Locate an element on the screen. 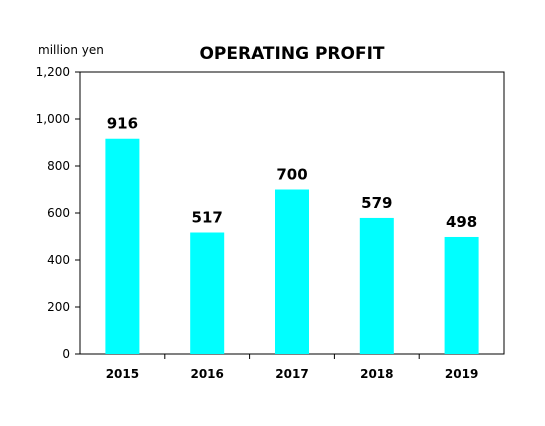  data-label: 517 is located at coordinates (207, 218).